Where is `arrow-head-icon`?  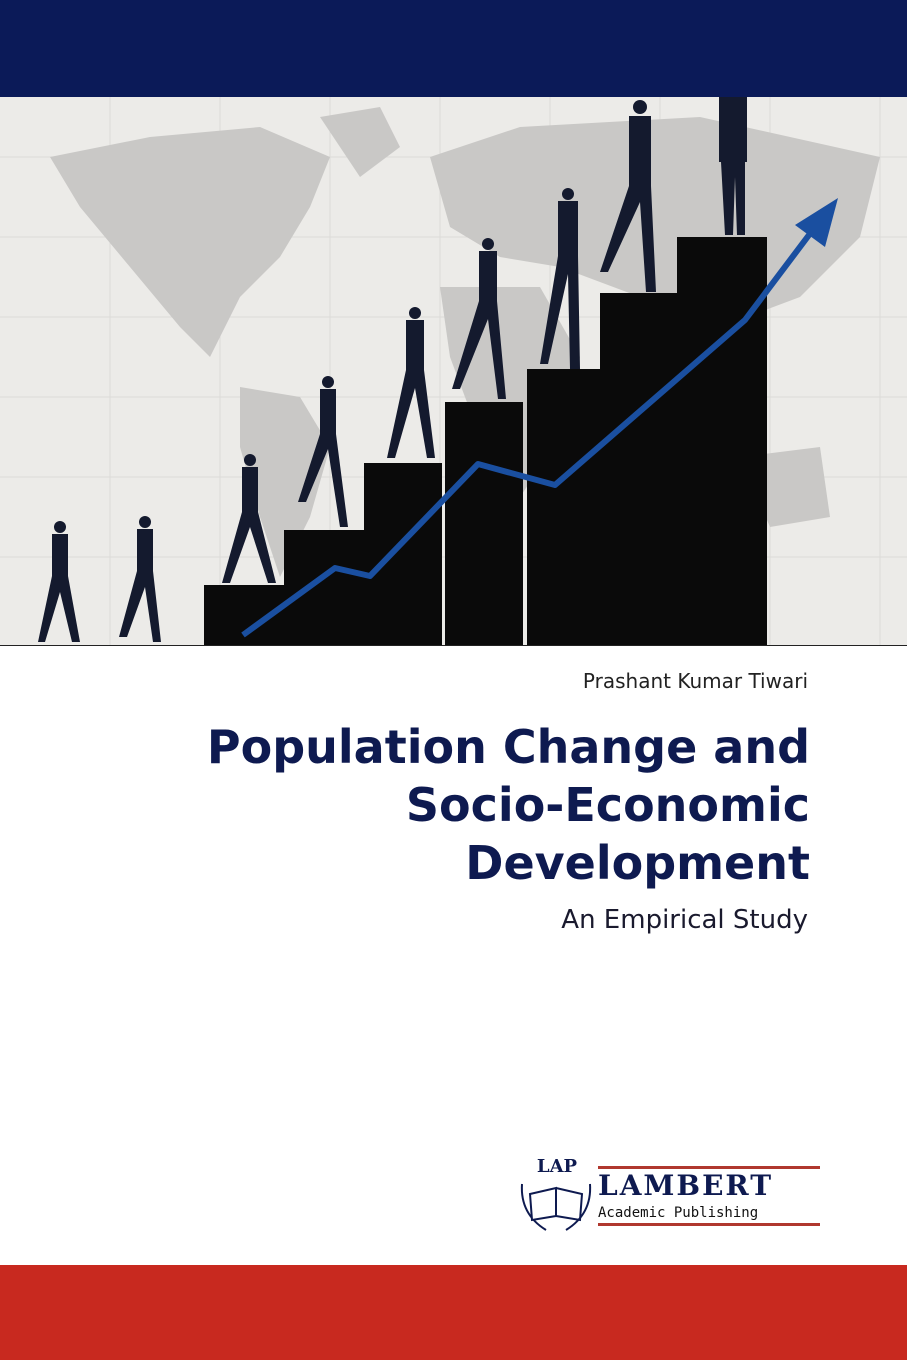 arrow-head-icon is located at coordinates (816, 222).